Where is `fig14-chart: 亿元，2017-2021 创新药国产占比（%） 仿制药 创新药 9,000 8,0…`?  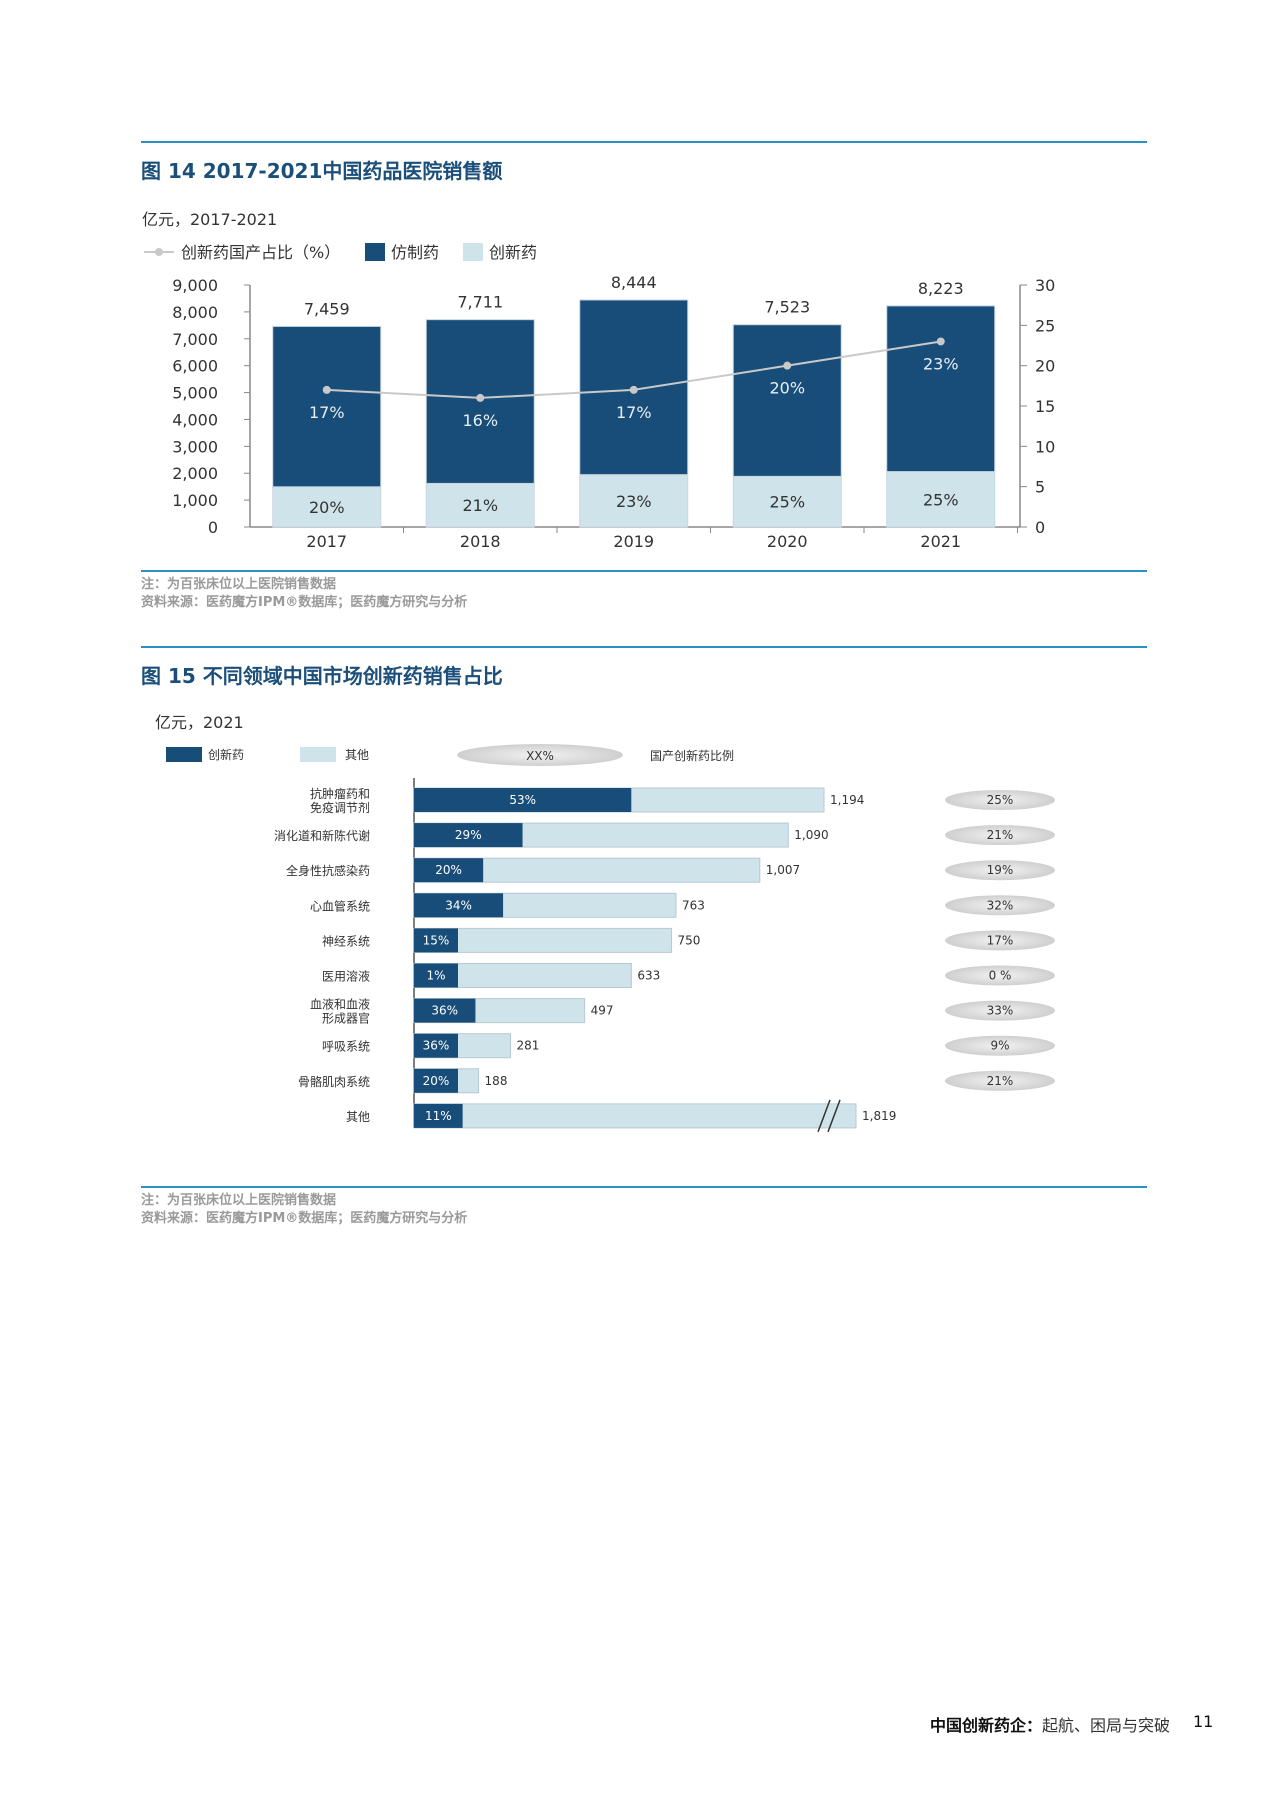
fig14-chart: 亿元，2017-2021 创新药国产占比（%） 仿制药 创新药 9,000 8,0… is located at coordinates (598, 380).